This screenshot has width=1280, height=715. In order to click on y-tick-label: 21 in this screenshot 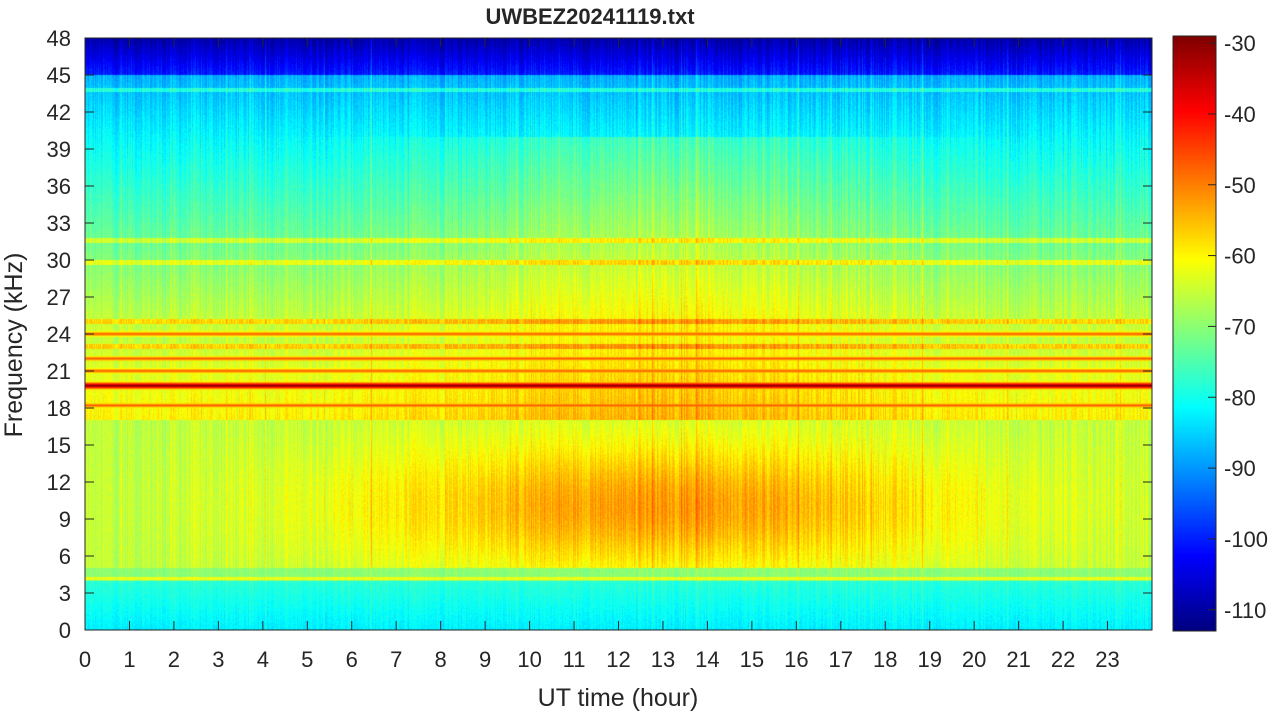, I will do `click(59, 371)`.